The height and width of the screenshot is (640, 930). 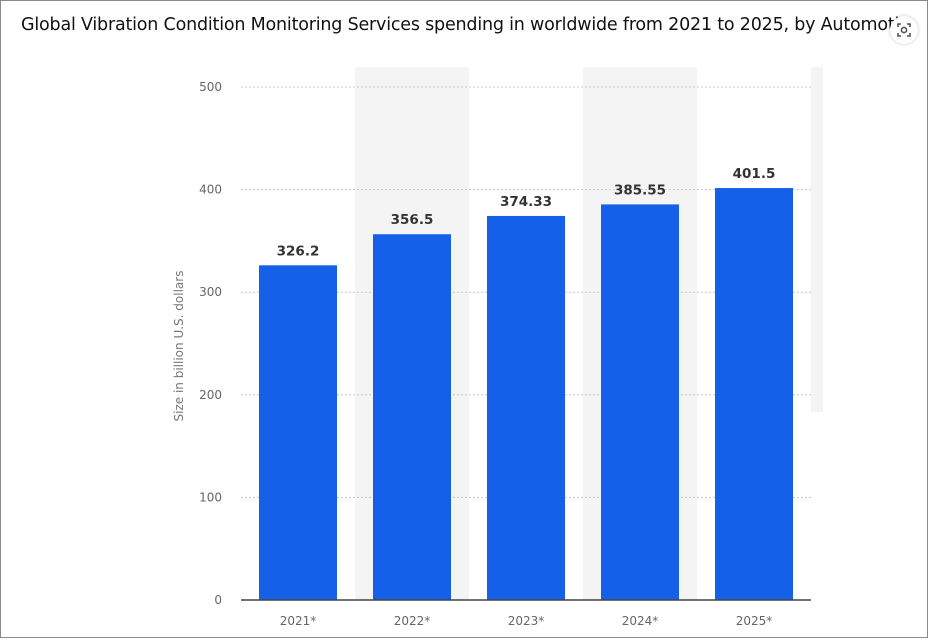 What do you see at coordinates (298, 251) in the screenshot?
I see `data-label: 326.2` at bounding box center [298, 251].